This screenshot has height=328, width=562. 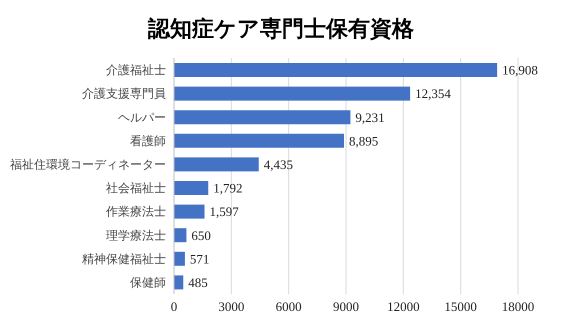 What do you see at coordinates (346, 306) in the screenshot?
I see `x-tick-label: 9000` at bounding box center [346, 306].